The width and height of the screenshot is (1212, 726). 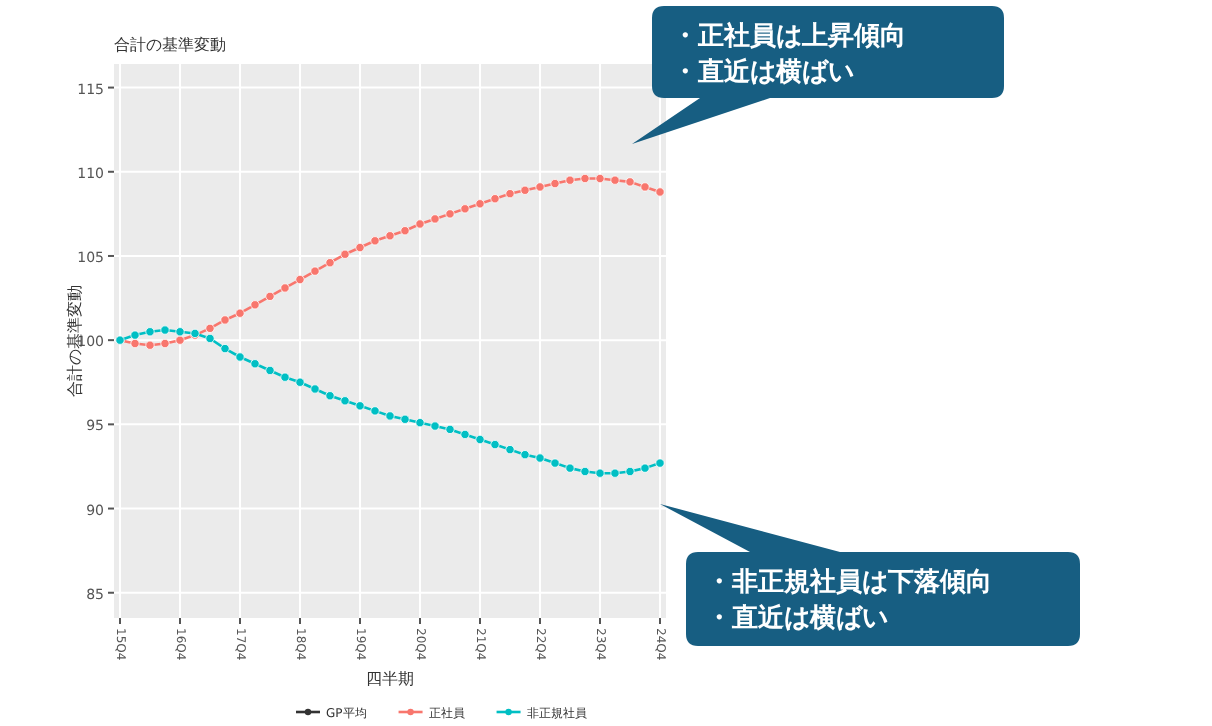 I want to click on chart-title: 合計の基準変動, so click(x=170, y=45).